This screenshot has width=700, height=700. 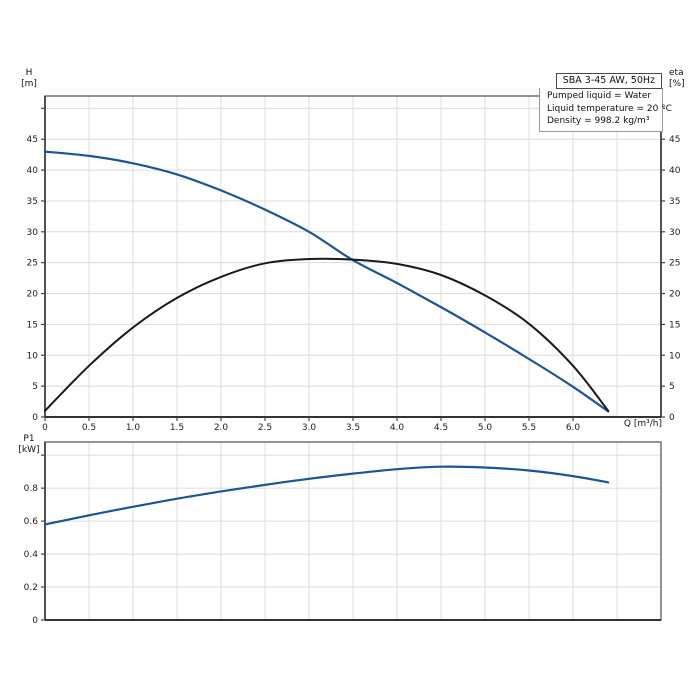 What do you see at coordinates (674, 202) in the screenshot?
I see `right-tick-label: 35` at bounding box center [674, 202].